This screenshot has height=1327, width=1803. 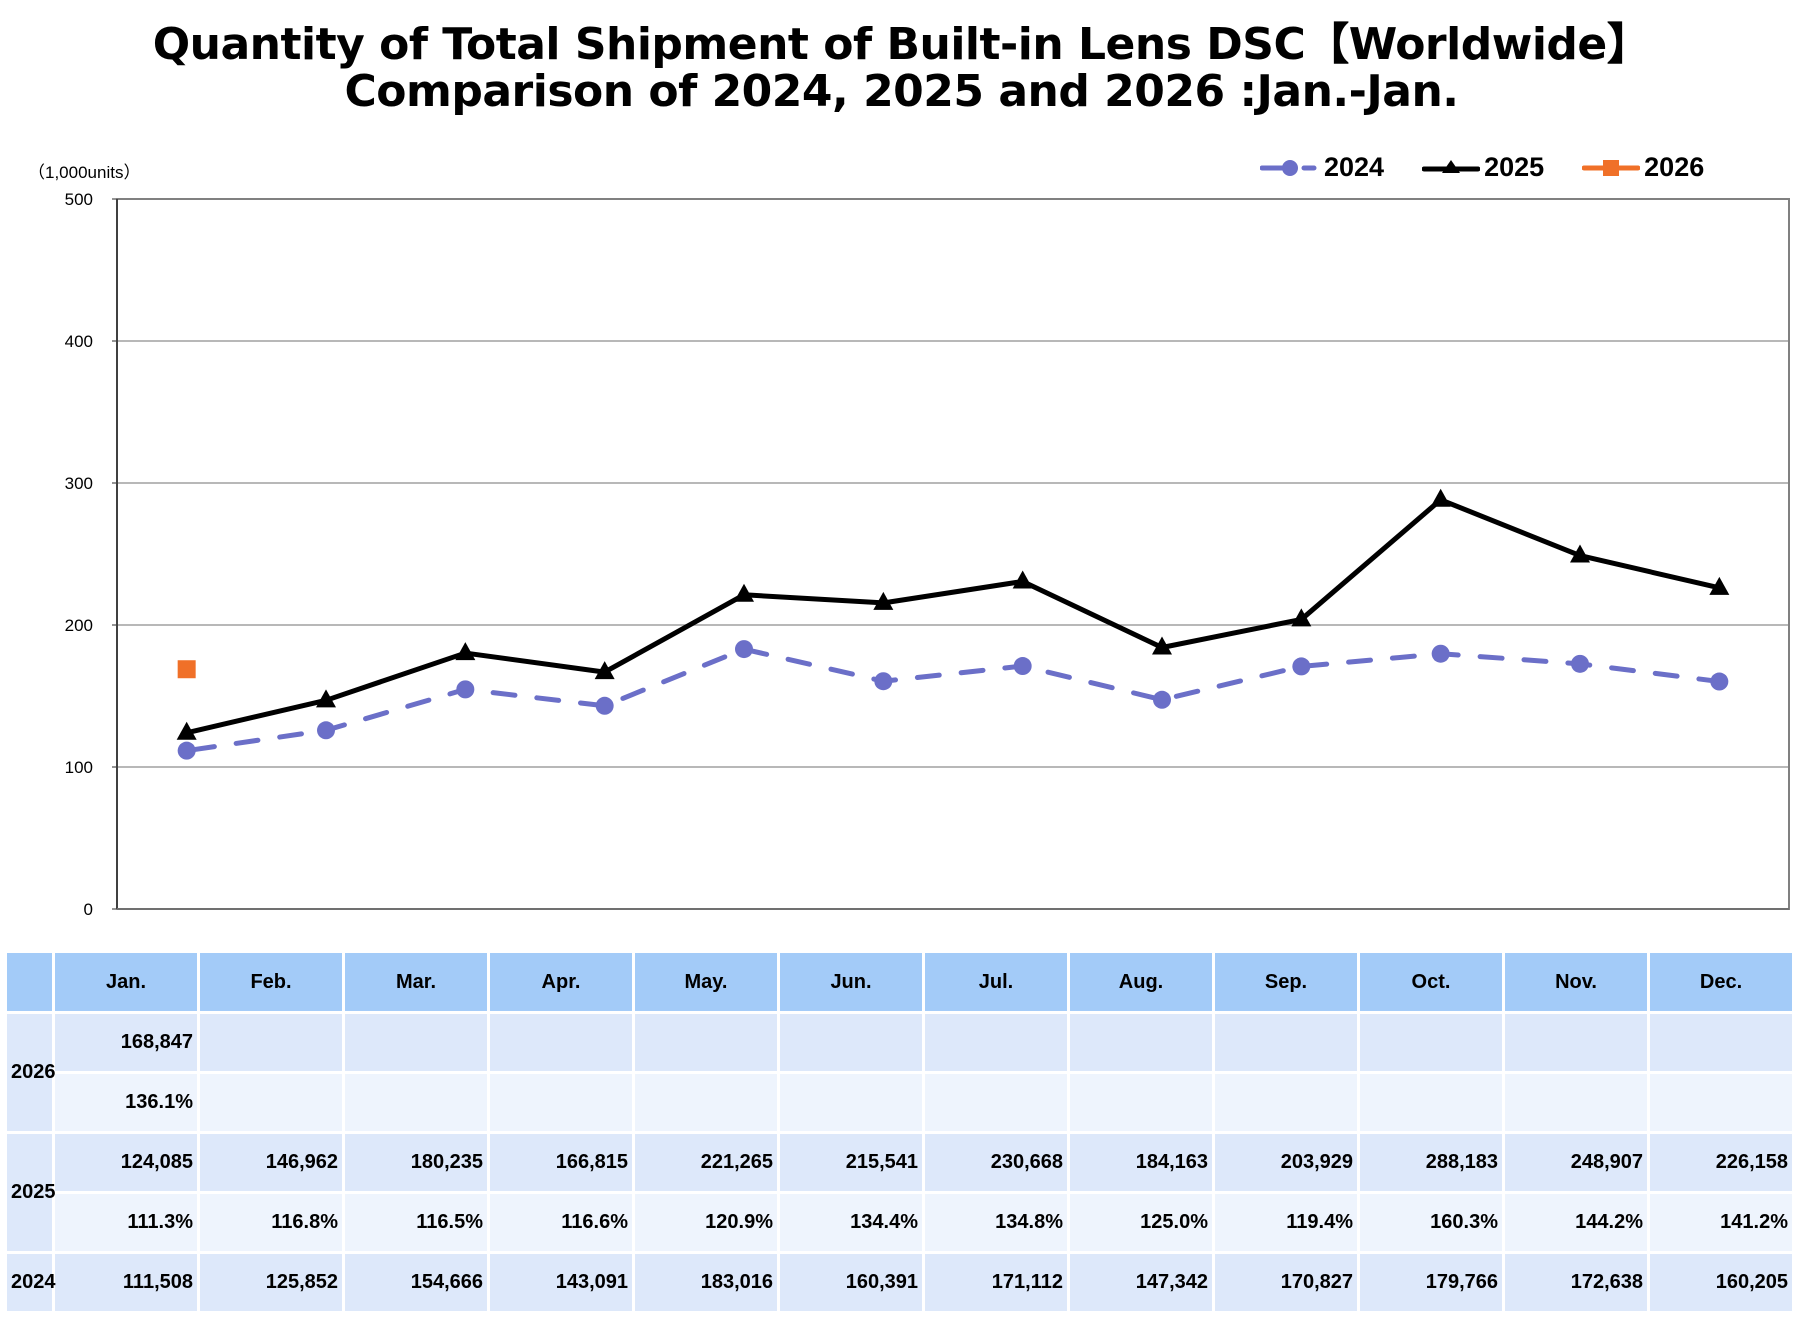 What do you see at coordinates (1576, 982) in the screenshot?
I see `month-header: Nov.` at bounding box center [1576, 982].